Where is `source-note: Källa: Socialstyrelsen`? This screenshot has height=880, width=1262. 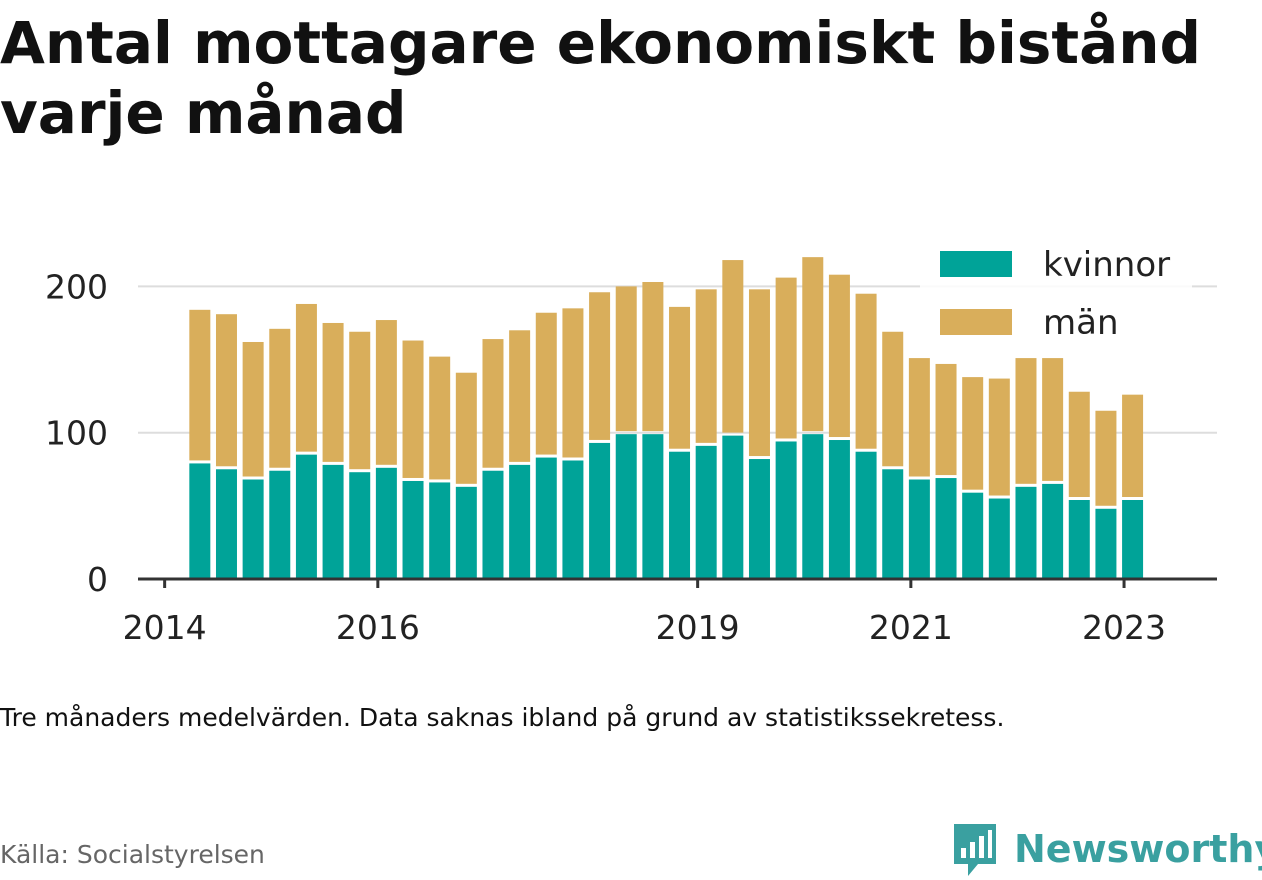 source-note: Källa: Socialstyrelsen is located at coordinates (132, 854).